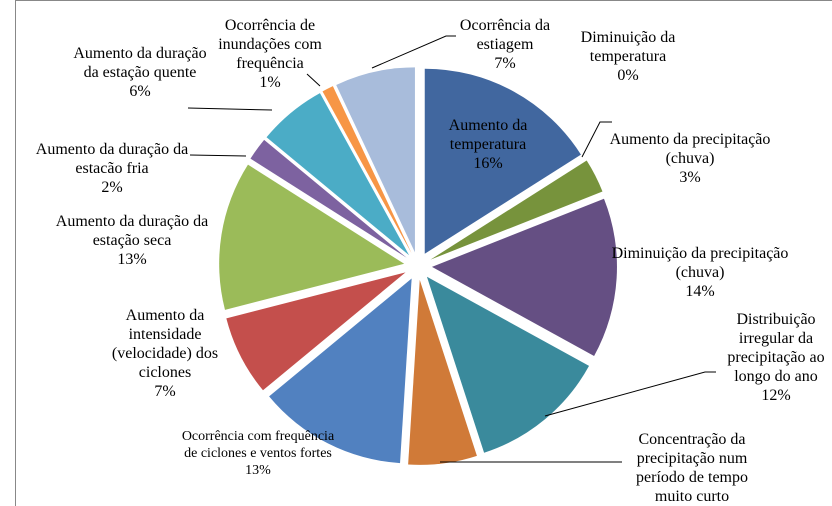 This screenshot has height=506, width=832. I want to click on slice-label: Aumento da precipitação (chuva) 3%, so click(690, 158).